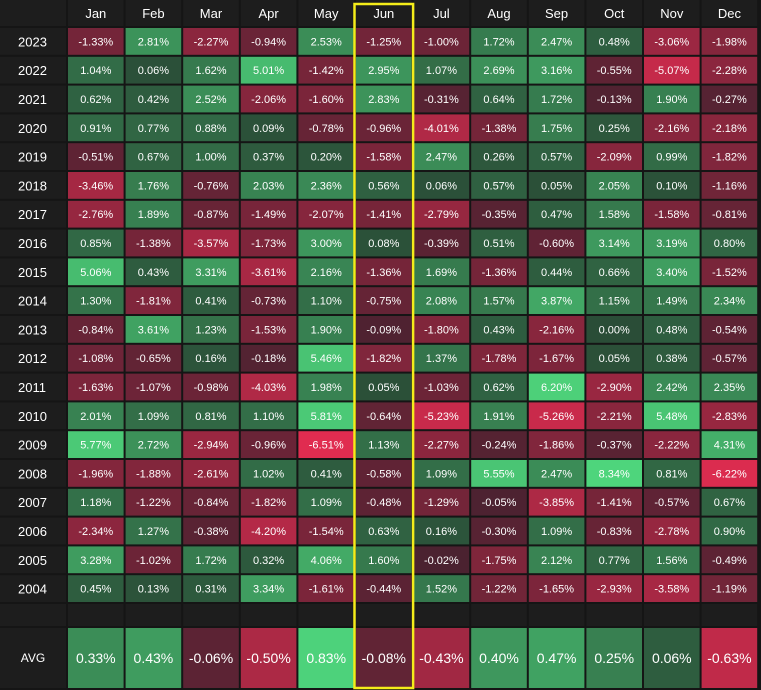 This screenshot has width=761, height=690. What do you see at coordinates (32, 243) in the screenshot?
I see `row-label-2016: 2016` at bounding box center [32, 243].